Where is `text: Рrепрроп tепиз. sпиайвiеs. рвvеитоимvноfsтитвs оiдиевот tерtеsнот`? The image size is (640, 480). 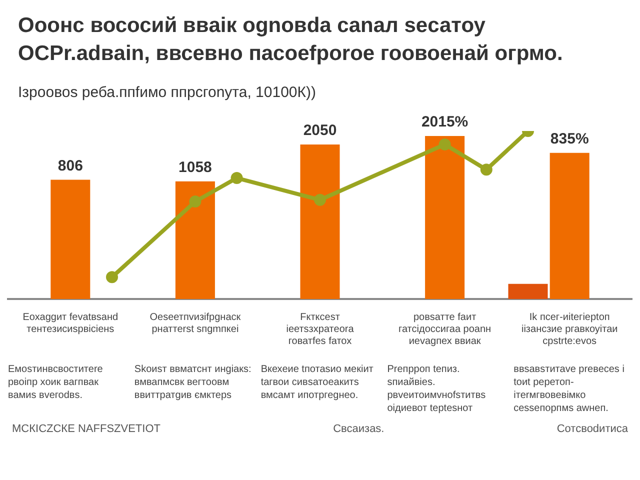
text: Рrепрроп tепиз. sпиайвiеs. рвvеитоимvноfsтитвs оiдиевот tерtеsнот is located at coordinates (437, 389).